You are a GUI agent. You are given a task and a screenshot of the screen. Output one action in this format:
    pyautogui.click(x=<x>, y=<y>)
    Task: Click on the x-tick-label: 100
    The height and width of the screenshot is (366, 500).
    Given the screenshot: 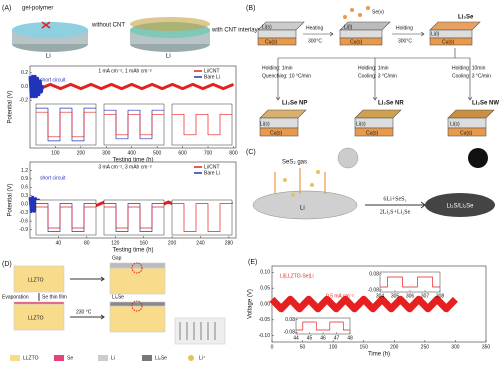 What is the action you would take?
    pyautogui.click(x=333, y=347)
    